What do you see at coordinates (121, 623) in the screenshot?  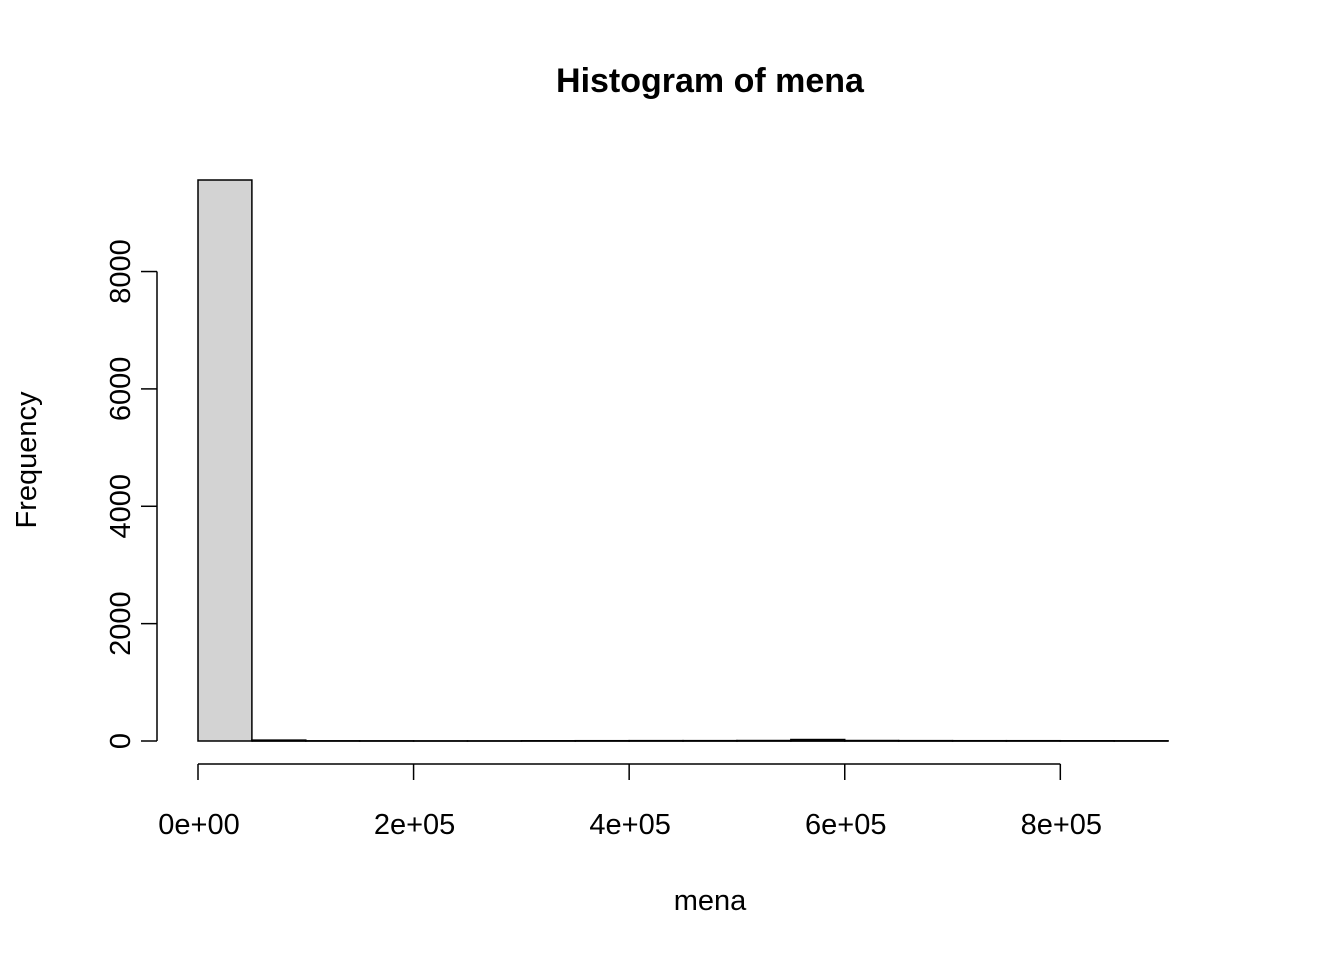 I see `y-tick-label-1: 2000` at bounding box center [121, 623].